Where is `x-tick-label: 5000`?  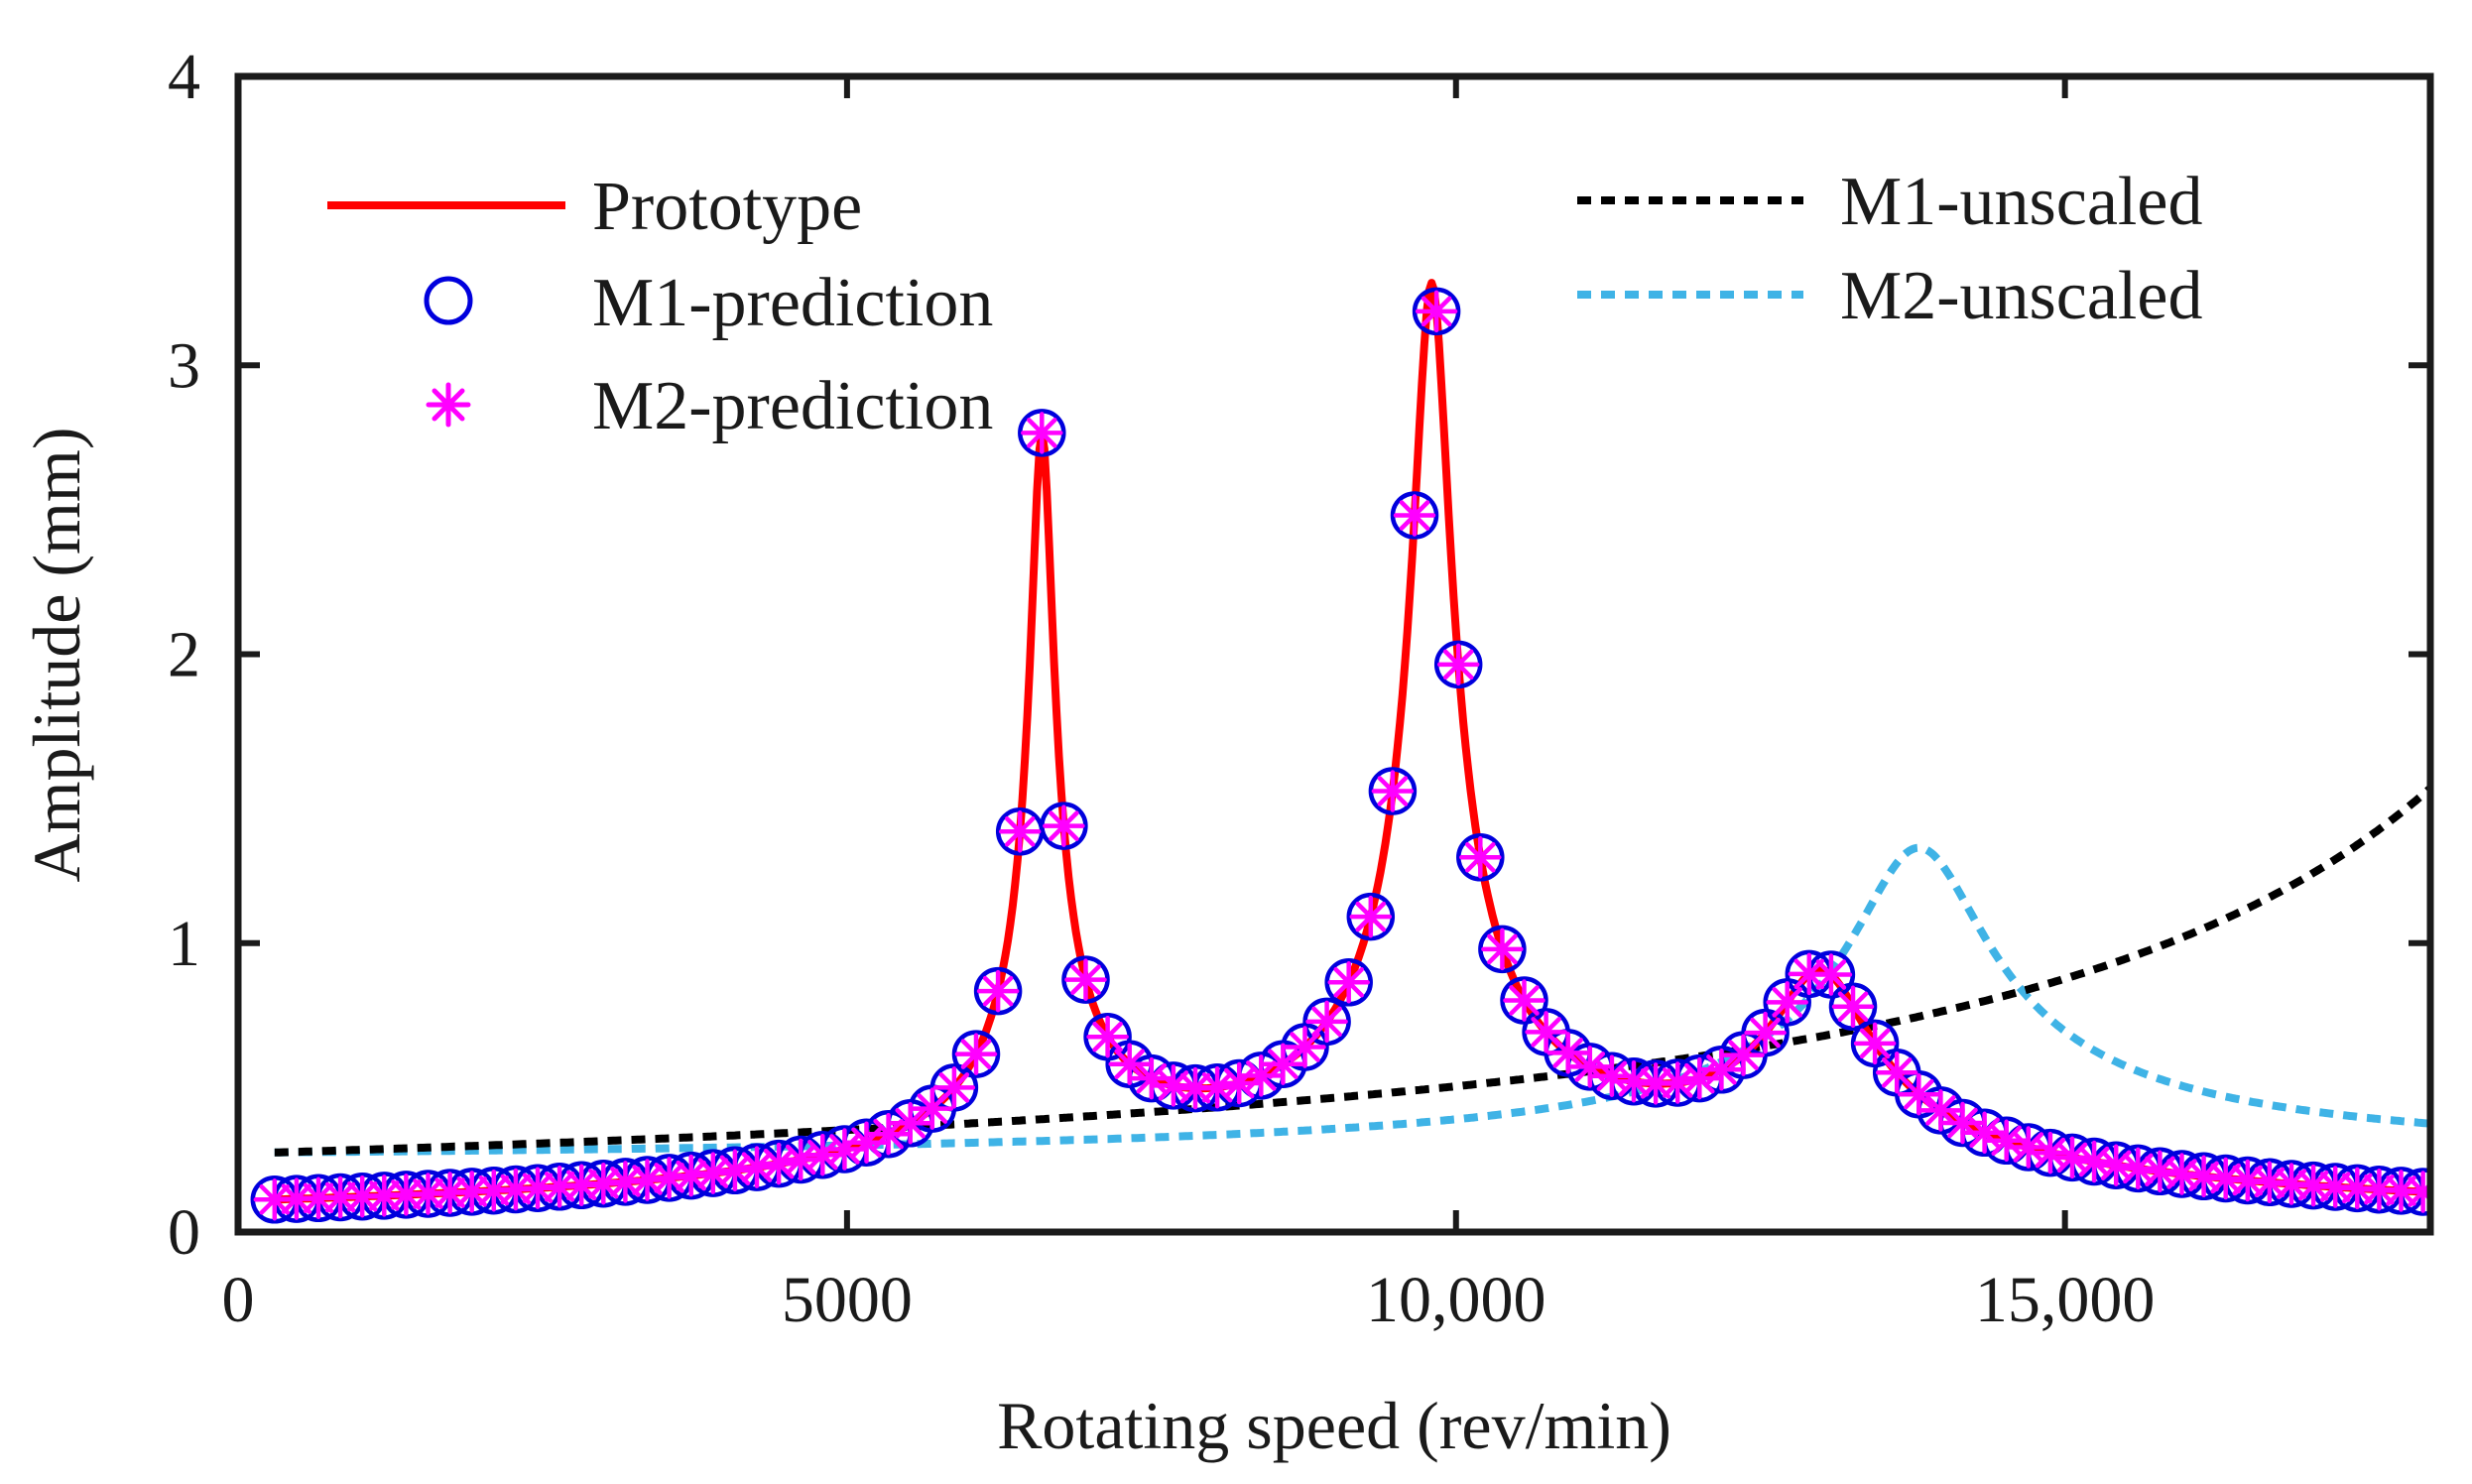 x-tick-label: 5000 is located at coordinates (847, 1300).